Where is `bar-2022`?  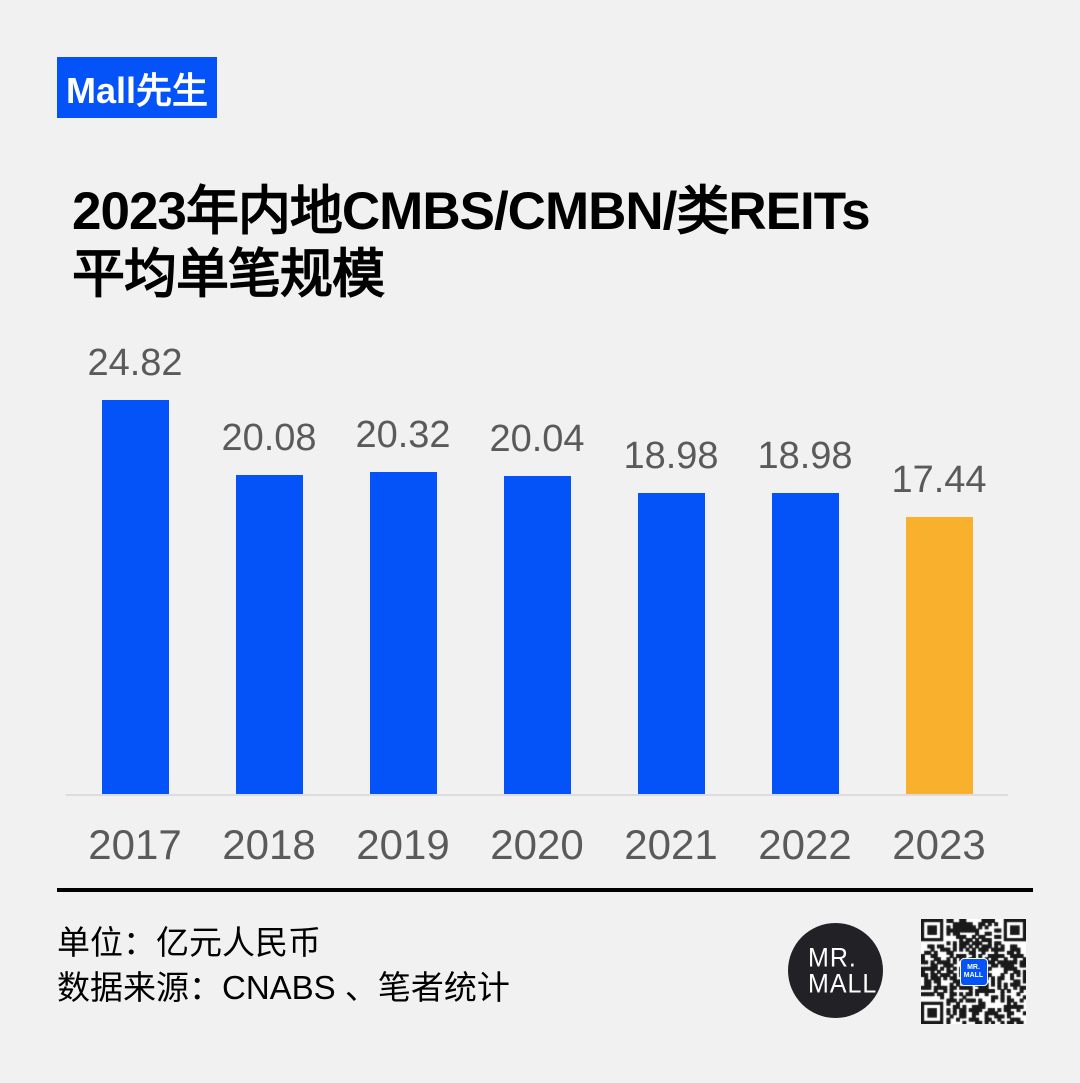
bar-2022 is located at coordinates (805, 643).